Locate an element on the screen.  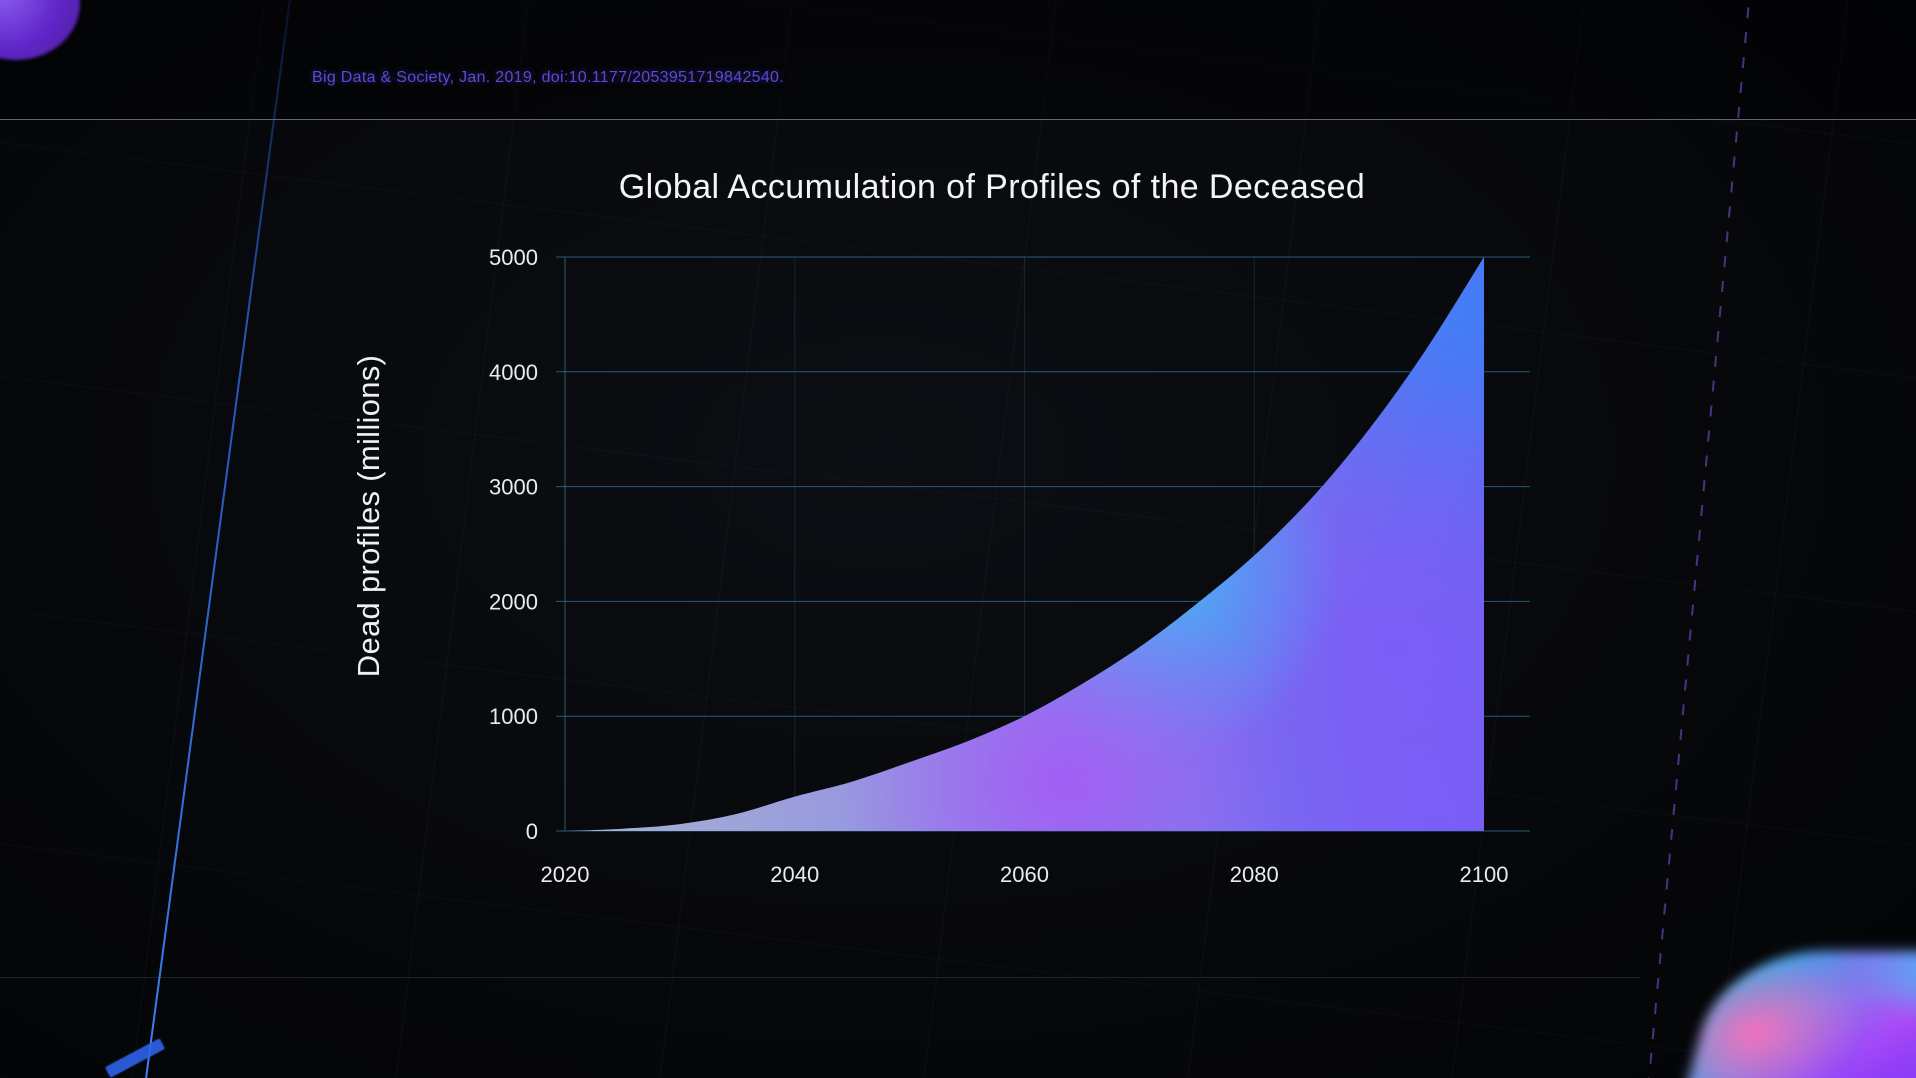
svg-text: 2060 is located at coordinates (1024, 874).